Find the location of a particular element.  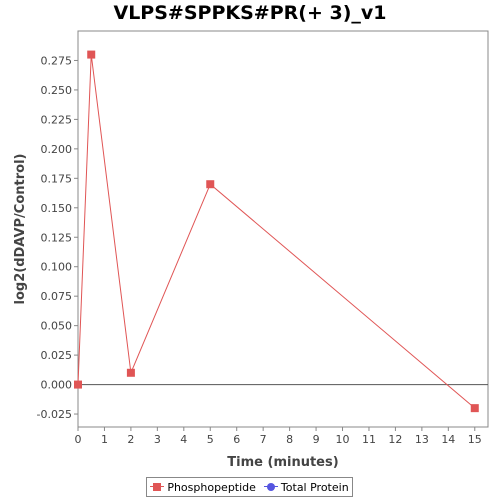

x-tick-label: 14 is located at coordinates (448, 439).